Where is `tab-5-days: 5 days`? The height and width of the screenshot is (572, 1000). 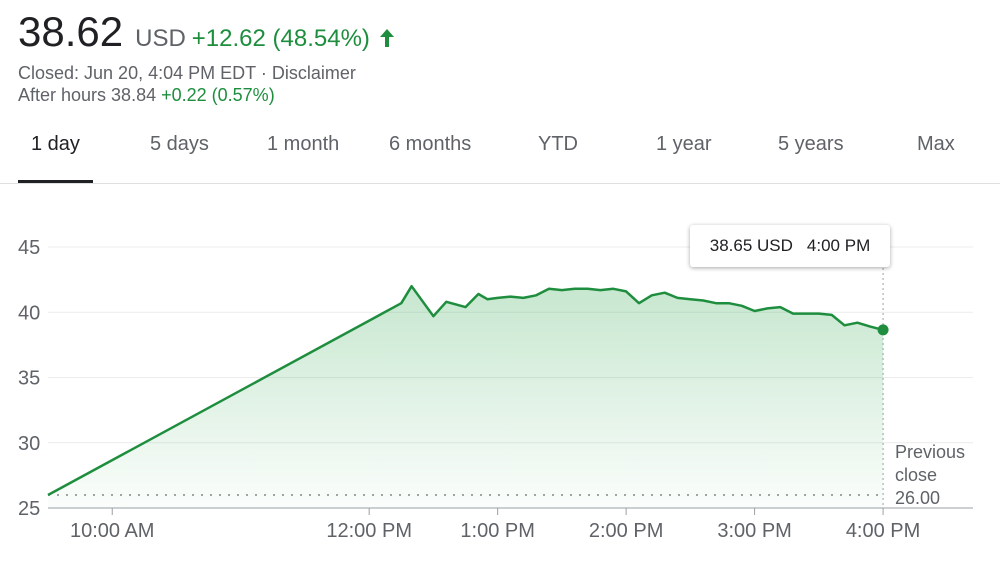
tab-5-days: 5 days is located at coordinates (179, 144).